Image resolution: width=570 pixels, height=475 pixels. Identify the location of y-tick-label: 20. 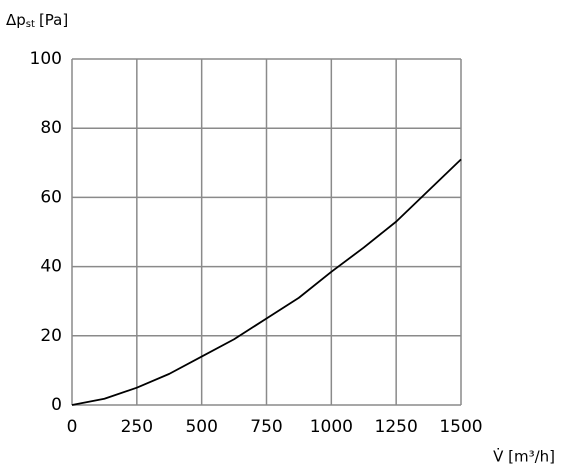
(51, 336).